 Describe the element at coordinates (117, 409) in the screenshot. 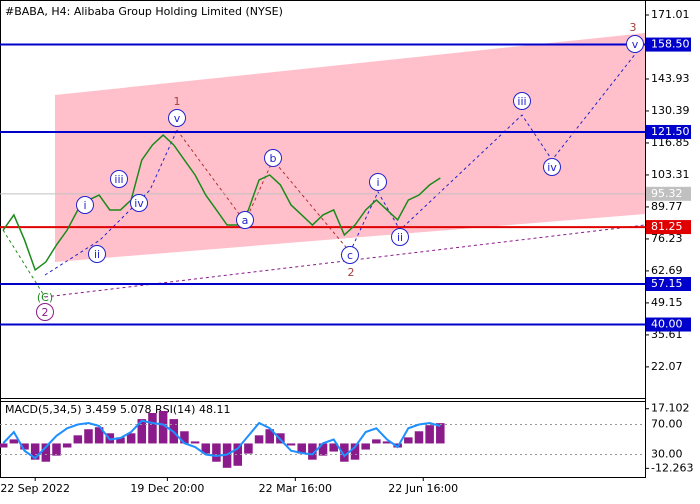

I see `indicator-title: MACD(5,34,5) 3.459 5.078 RSI(14) 48.11` at that location.